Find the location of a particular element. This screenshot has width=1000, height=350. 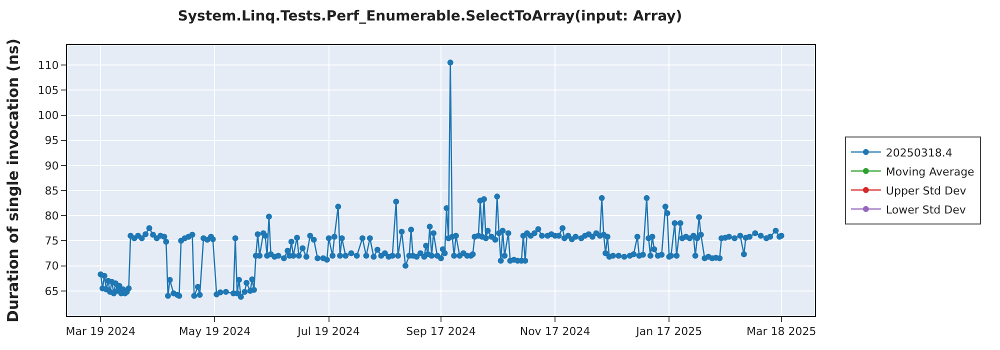

y-tick-label: 90 is located at coordinates (51, 165).